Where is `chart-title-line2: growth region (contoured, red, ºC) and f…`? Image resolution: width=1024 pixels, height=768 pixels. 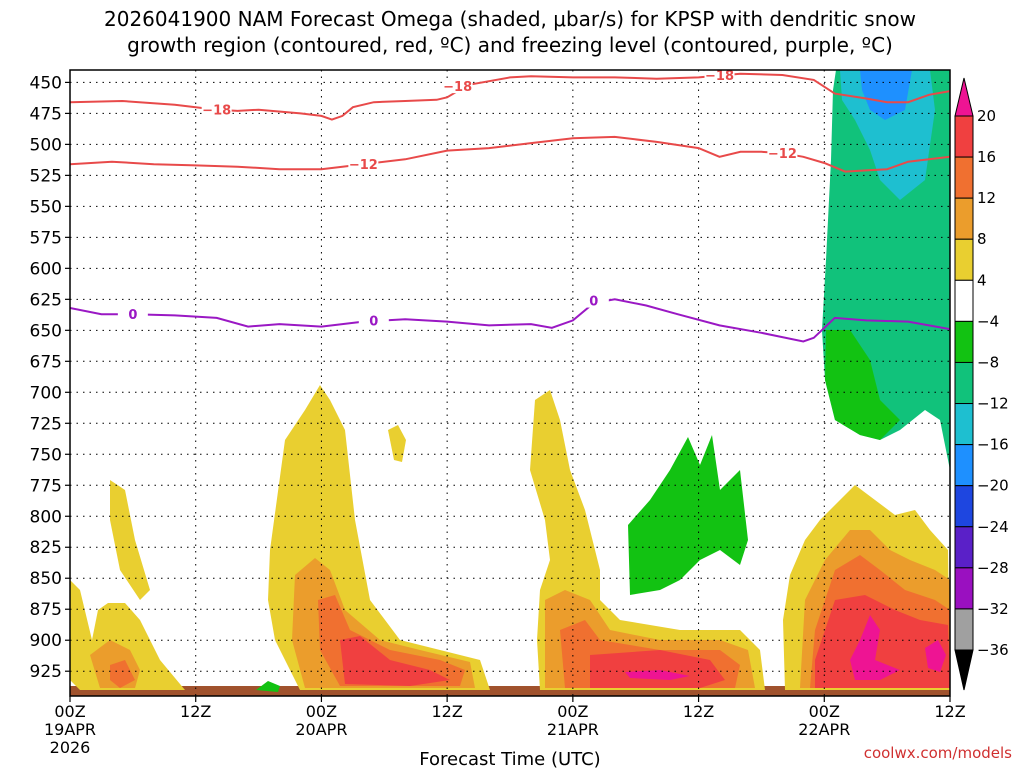
chart-title-line2: growth region (contoured, red, ºC) and f… is located at coordinates (510, 45).